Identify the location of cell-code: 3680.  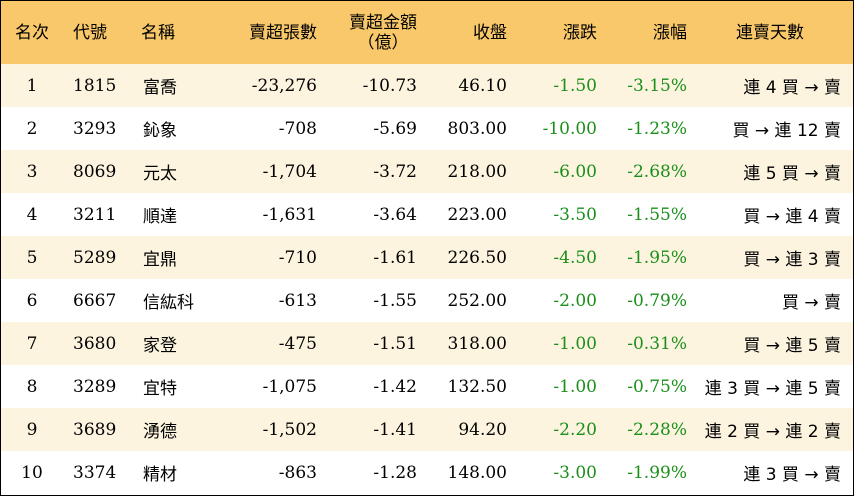
(95, 343).